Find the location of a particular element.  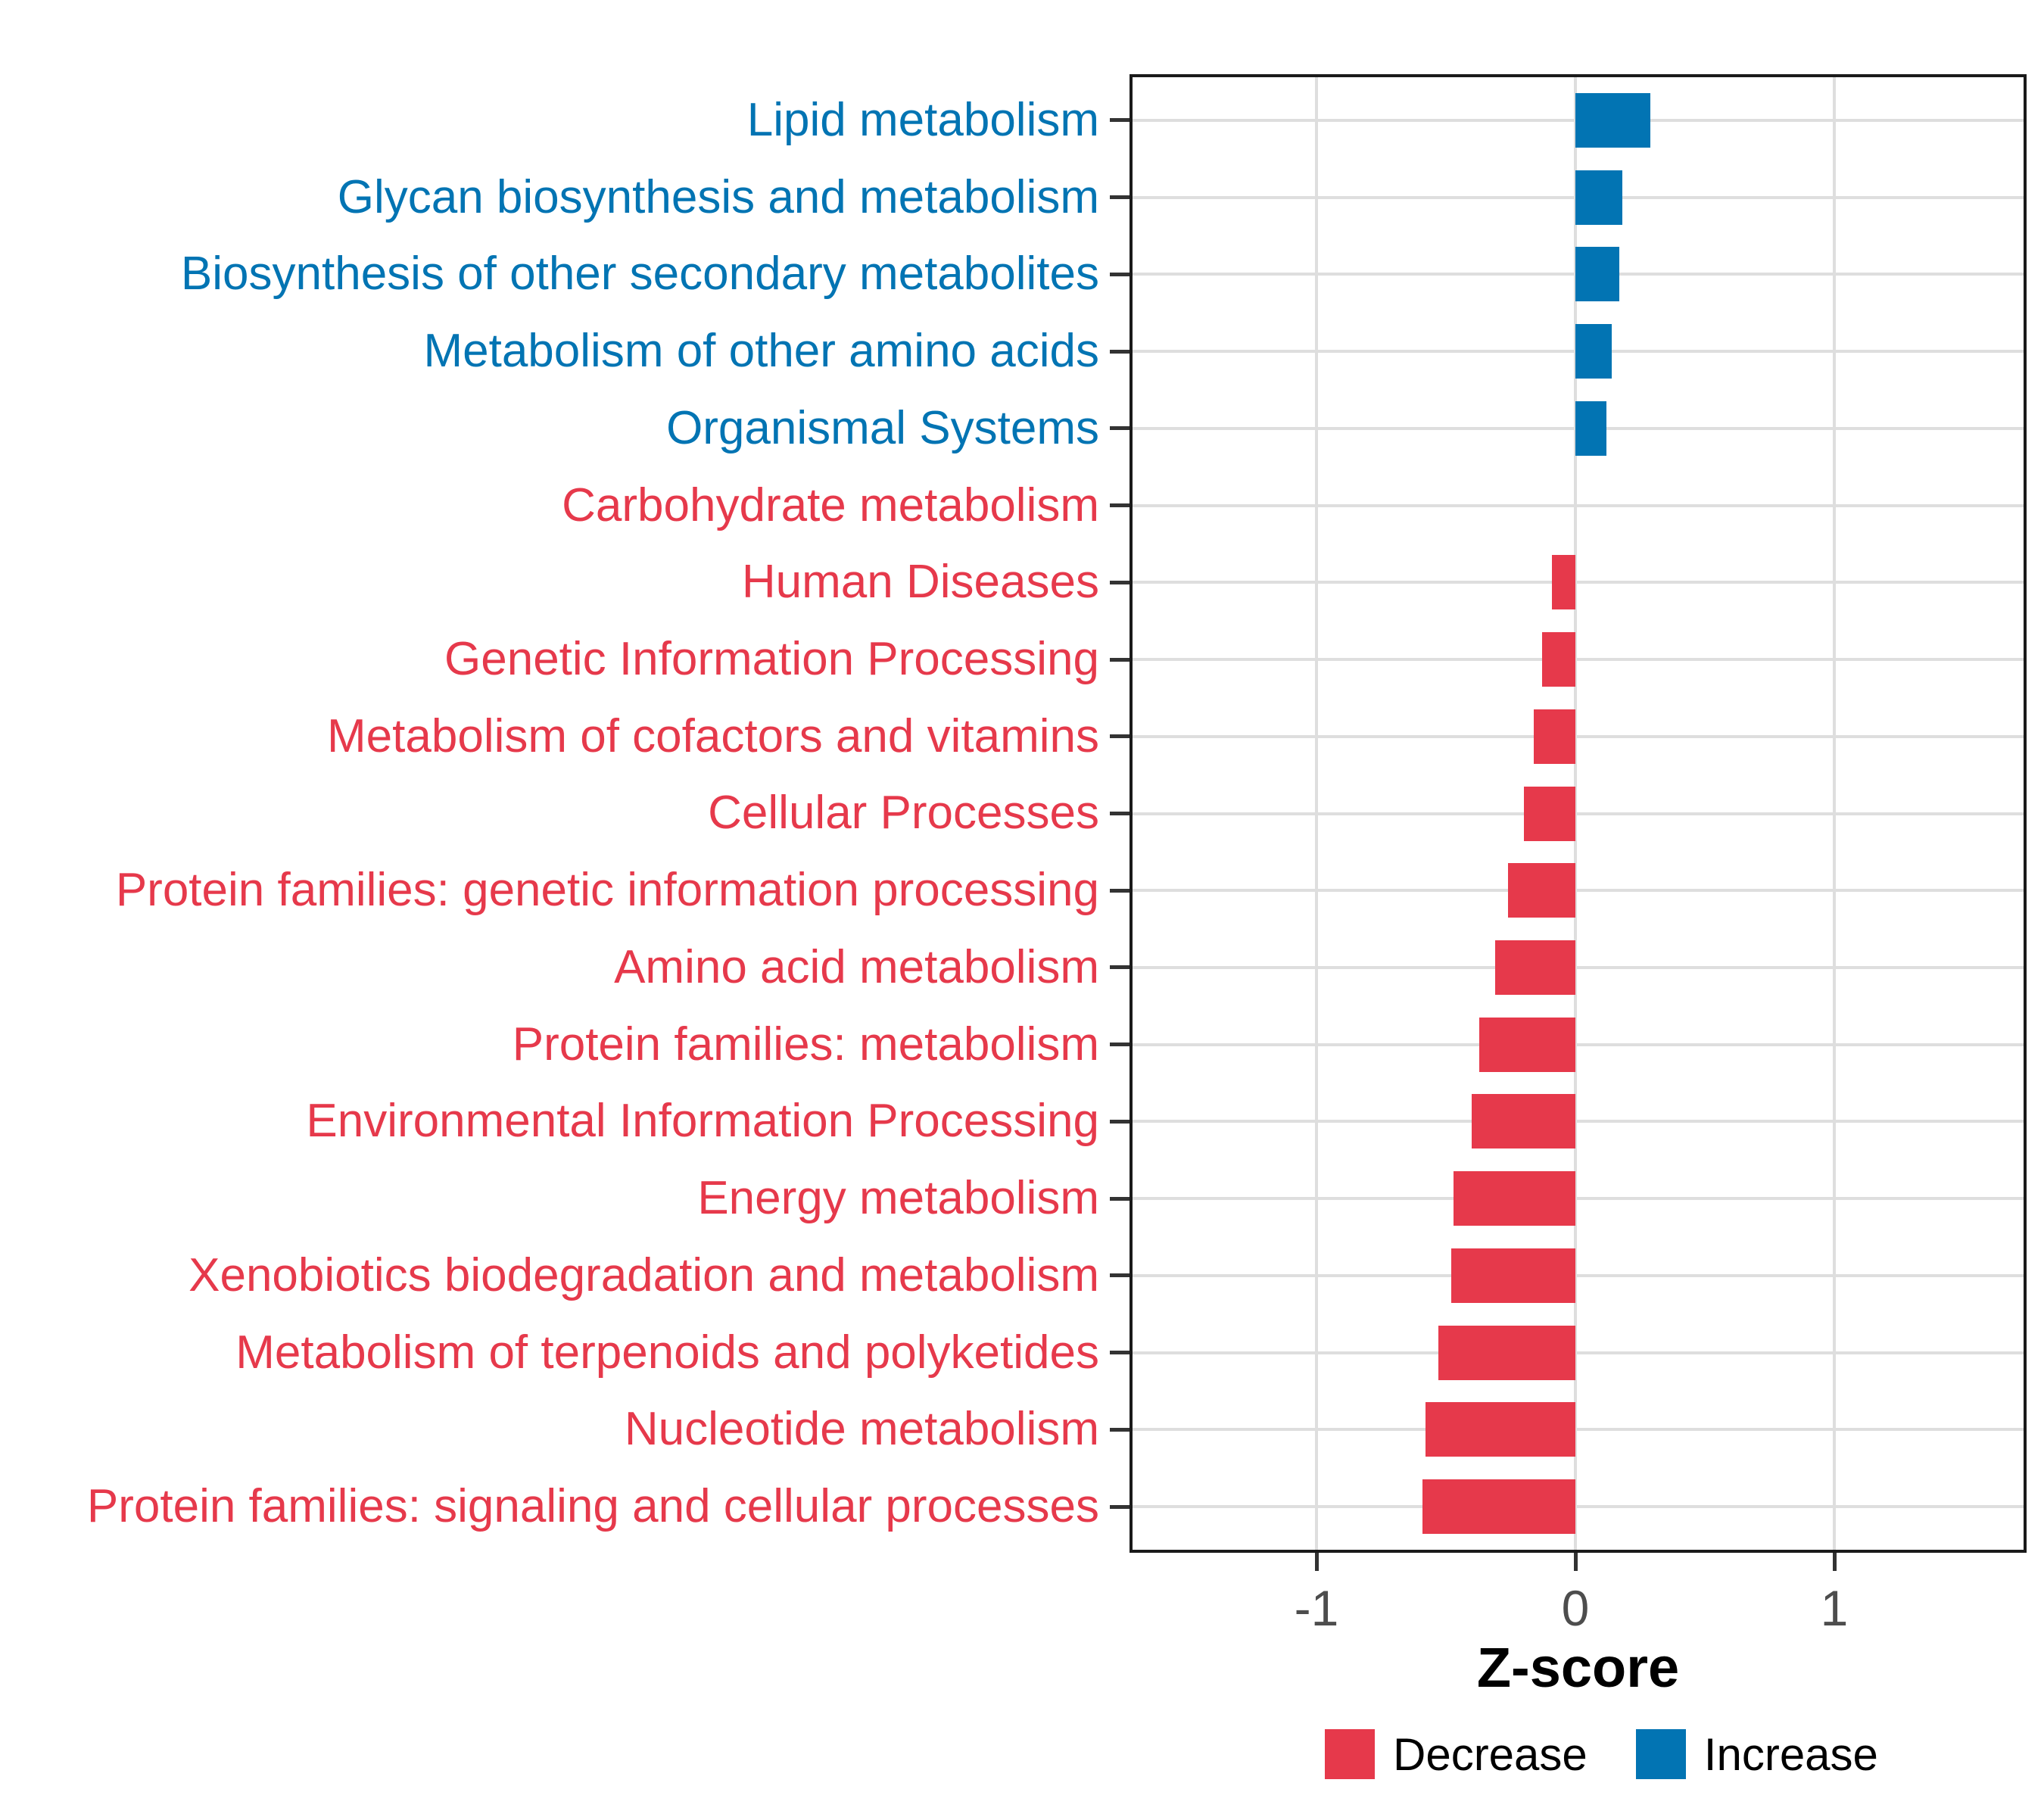

category-label: Carbohydrate metabolism is located at coordinates (831, 505).